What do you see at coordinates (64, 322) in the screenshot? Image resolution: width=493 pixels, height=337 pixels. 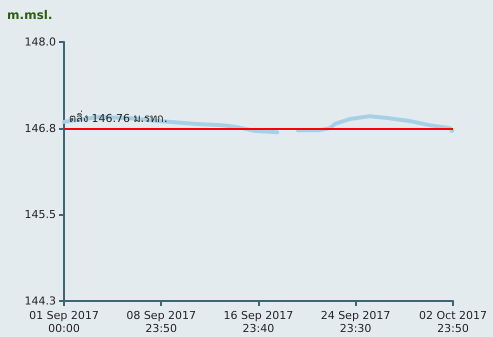 I see `x-tick-label: 01 Sep 2017 00:00` at bounding box center [64, 322].